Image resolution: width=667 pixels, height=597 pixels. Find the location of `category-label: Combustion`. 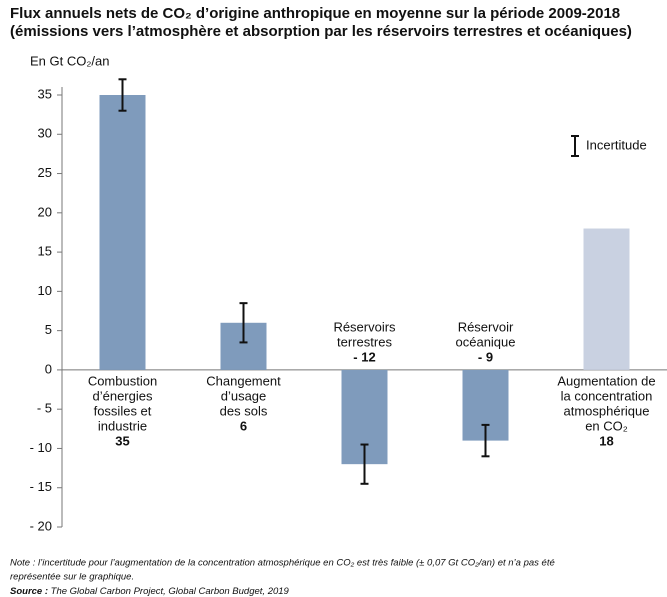

category-label: Combustion is located at coordinates (122, 380).